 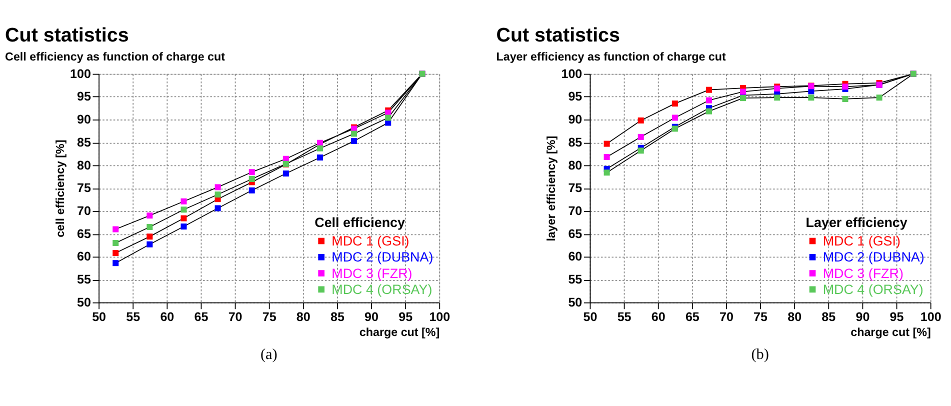 I want to click on legend-title: Layer efficiency, so click(x=857, y=222).